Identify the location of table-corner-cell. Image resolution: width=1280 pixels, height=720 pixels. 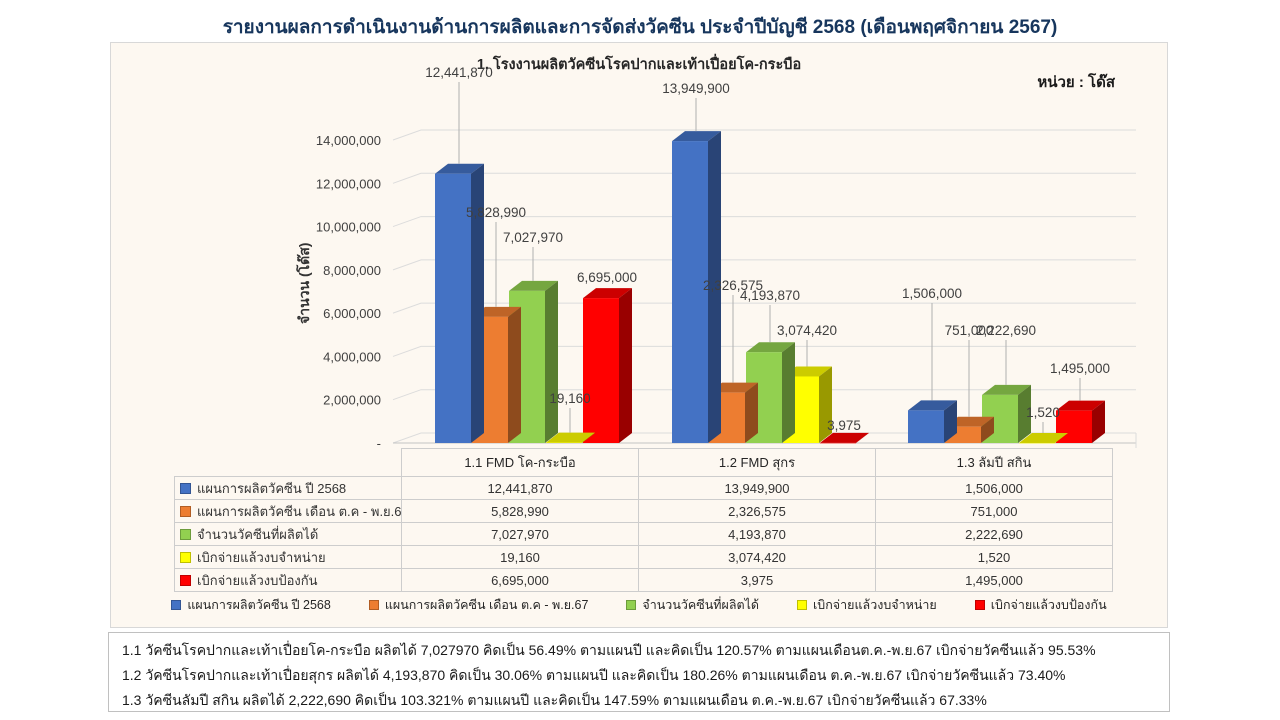
(288, 462).